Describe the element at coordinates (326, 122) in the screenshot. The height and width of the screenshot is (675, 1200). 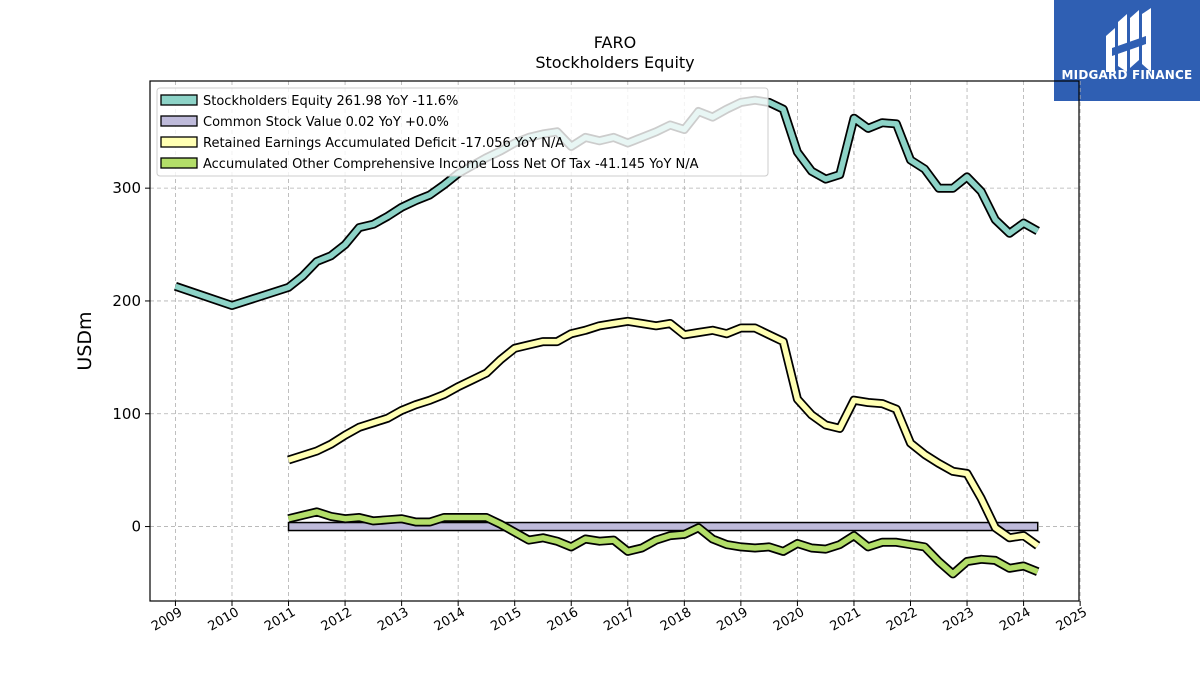
I see `legend-label: Common Stock Value 0.02 YoY +0.0%` at that location.